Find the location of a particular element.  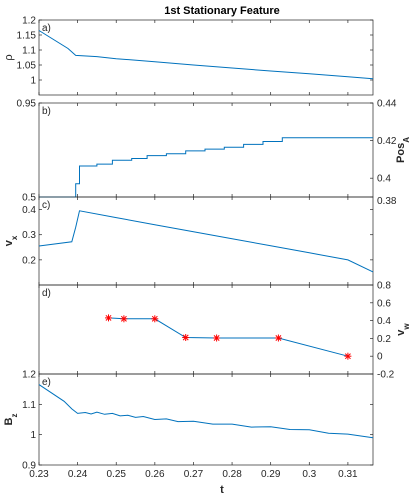

y-axis-label-5-main: B is located at coordinates (9, 421).